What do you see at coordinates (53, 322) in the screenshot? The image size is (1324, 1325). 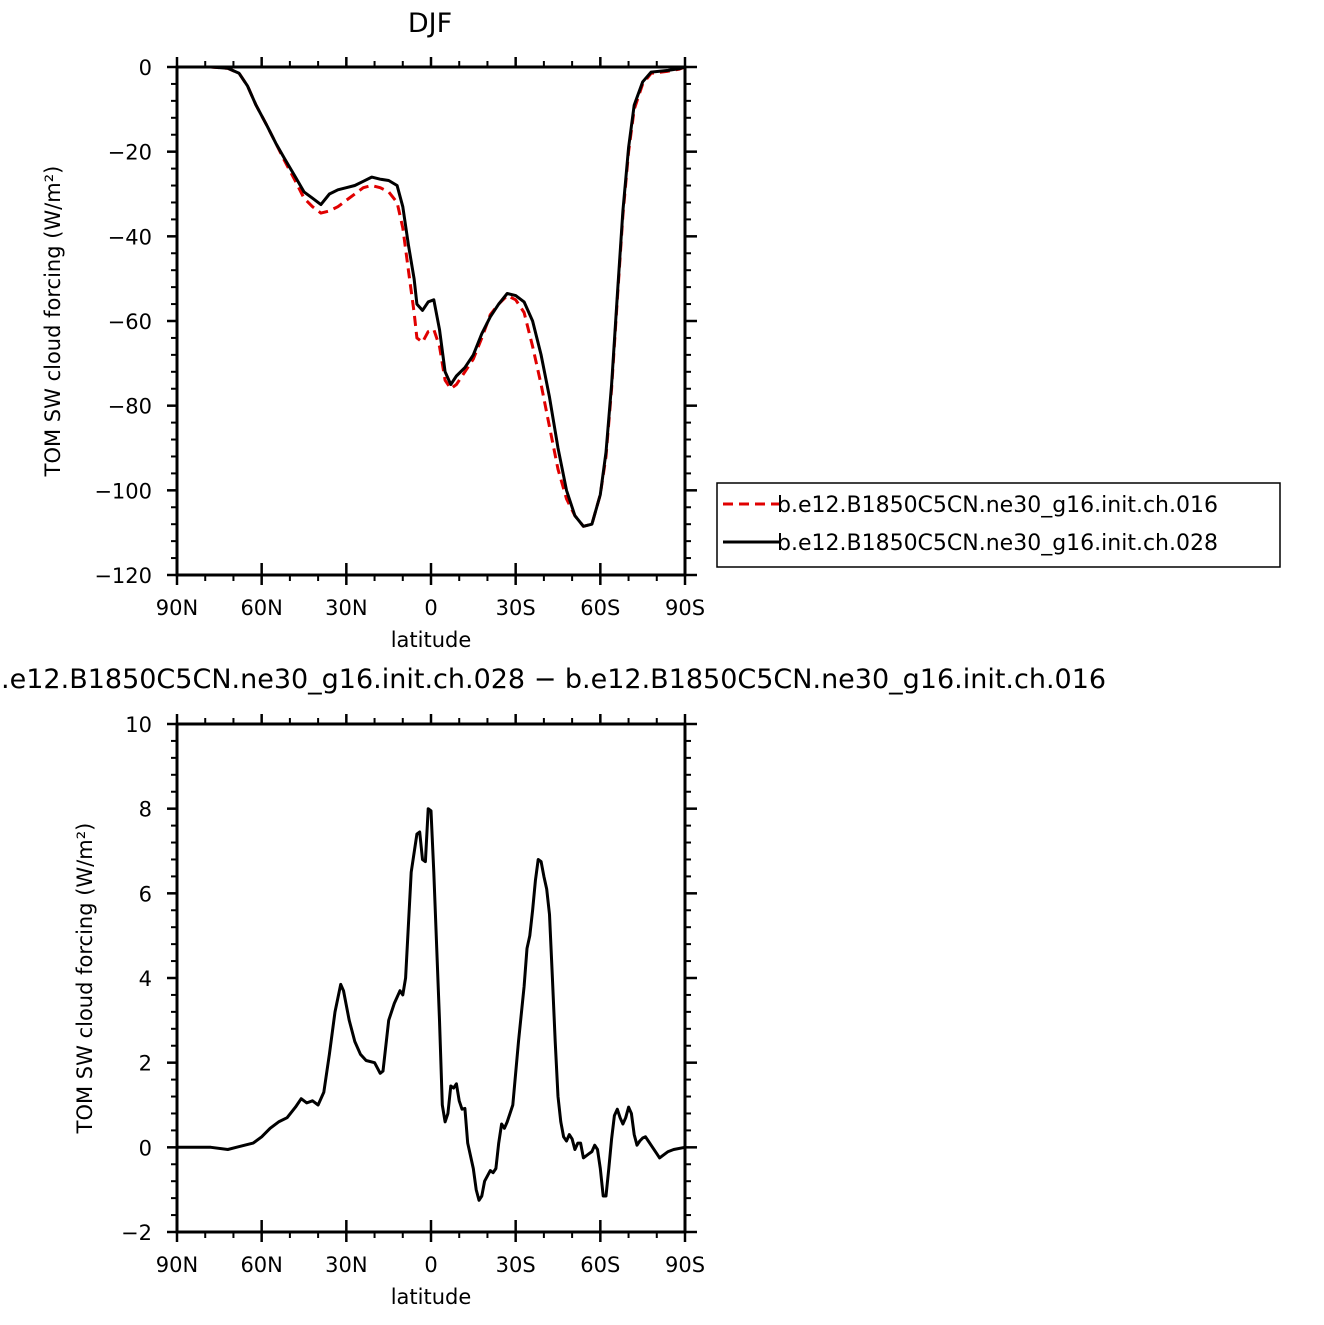 I see `y-axis-label-top: TOM SW cloud forcing (W/m²)` at bounding box center [53, 322].